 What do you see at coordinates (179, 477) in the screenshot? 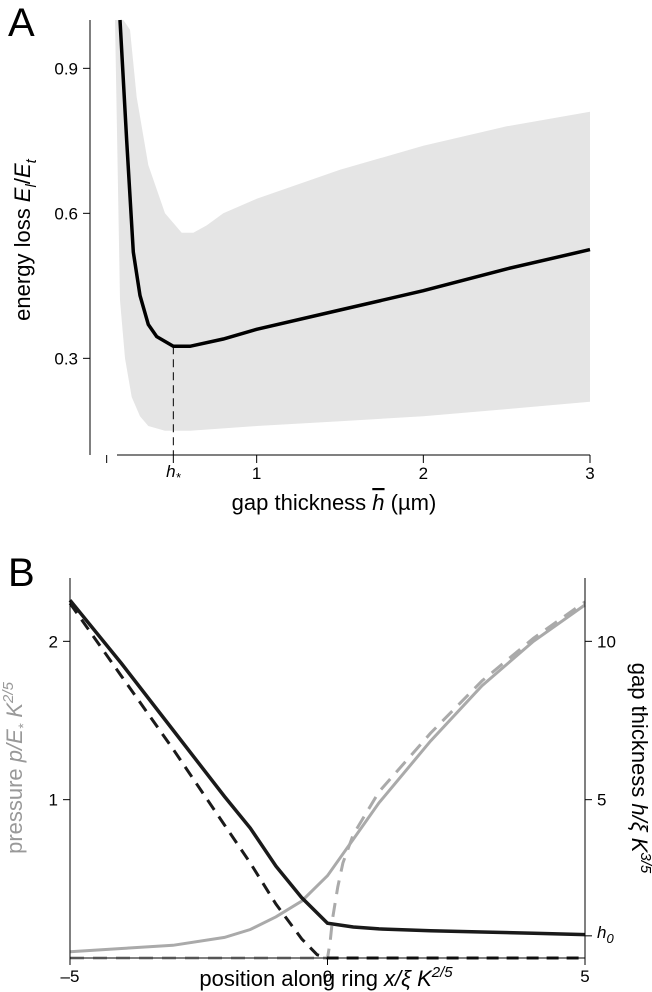
I see `h-star-subscript: *` at bounding box center [179, 477].